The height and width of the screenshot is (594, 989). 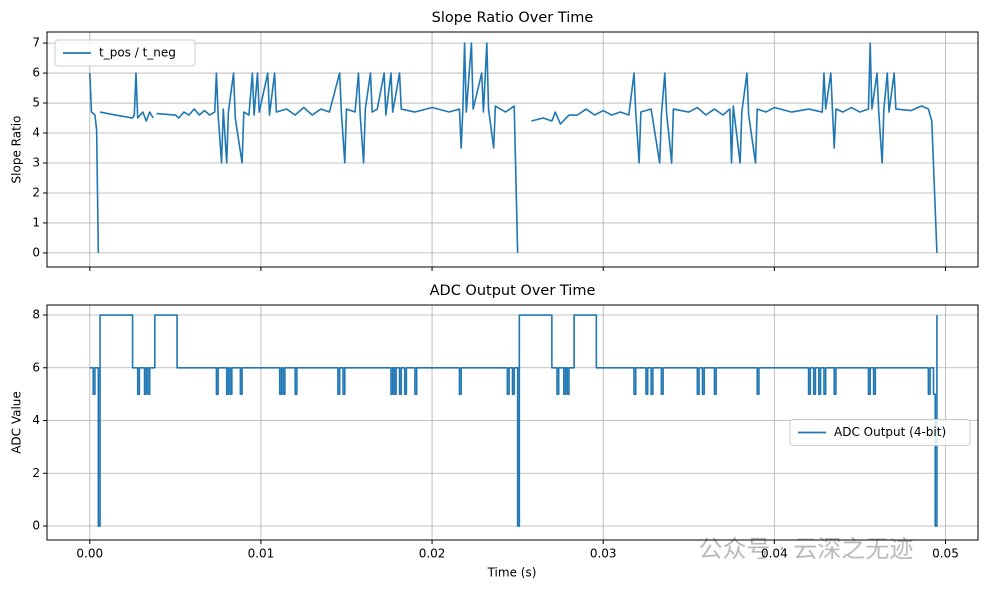 I want to click on y-tick-label: 7, so click(x=36, y=43).